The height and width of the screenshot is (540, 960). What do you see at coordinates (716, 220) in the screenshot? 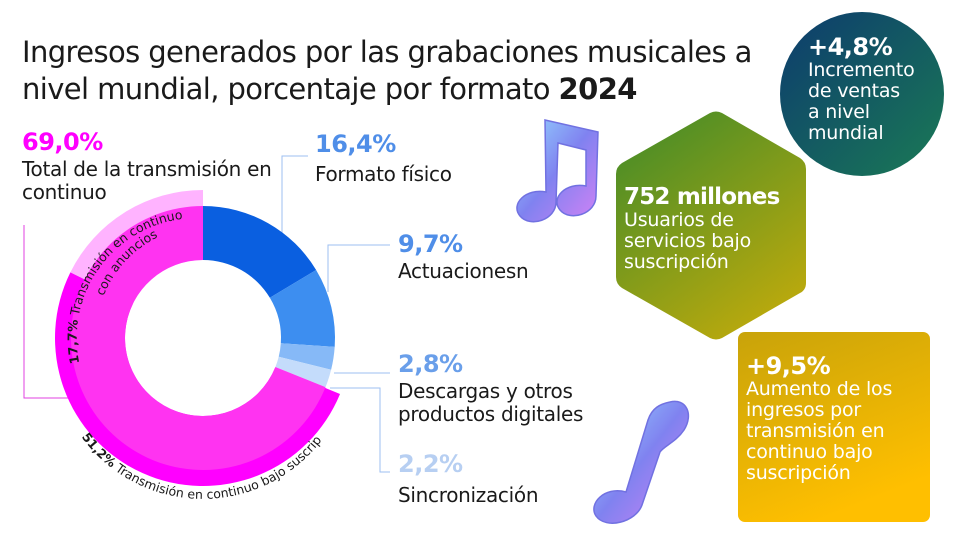
I see `stat-users-line1: Usuarios de` at bounding box center [716, 220].